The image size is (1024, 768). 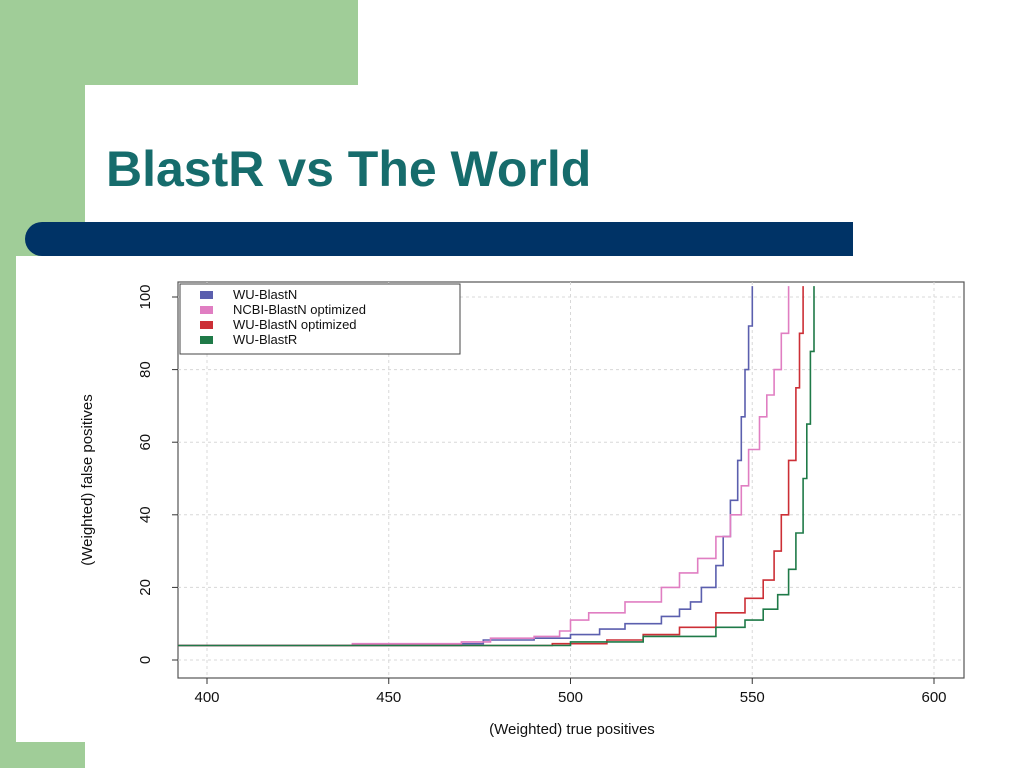 What do you see at coordinates (145, 514) in the screenshot?
I see `y-tick-label: 40` at bounding box center [145, 514].